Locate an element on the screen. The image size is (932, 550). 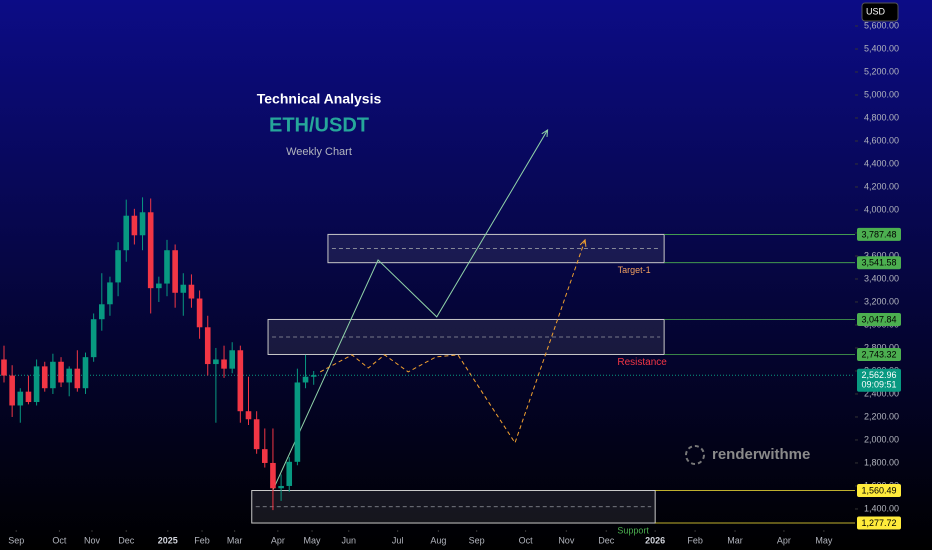
symbol: ETH/USDT is located at coordinates (319, 125).